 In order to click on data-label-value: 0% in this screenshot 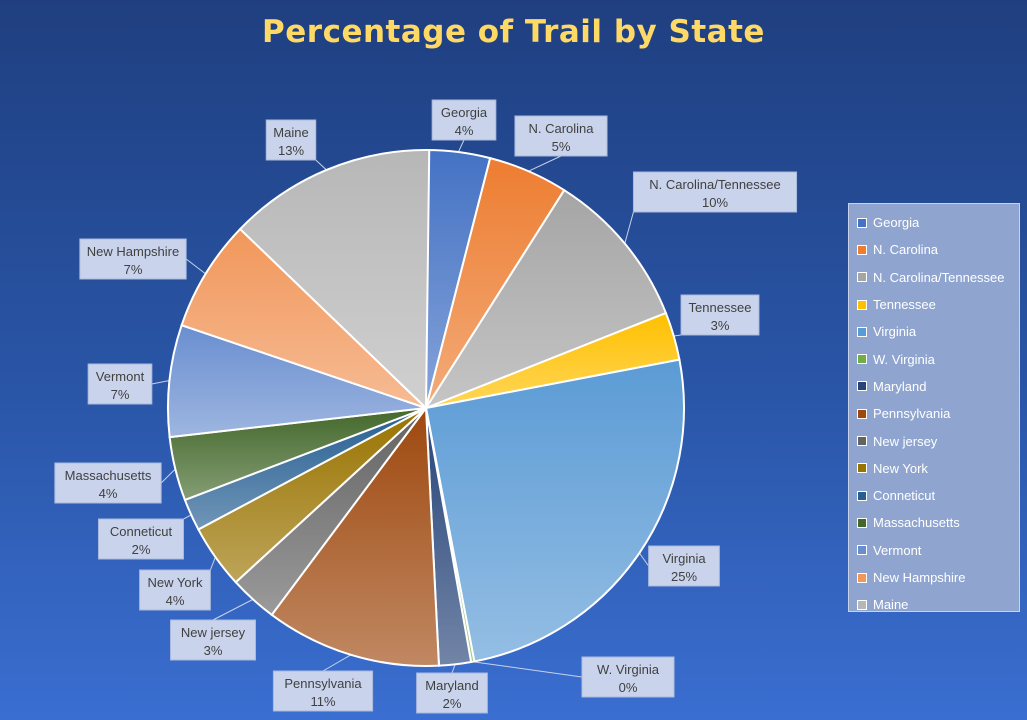, I will do `click(628, 687)`.